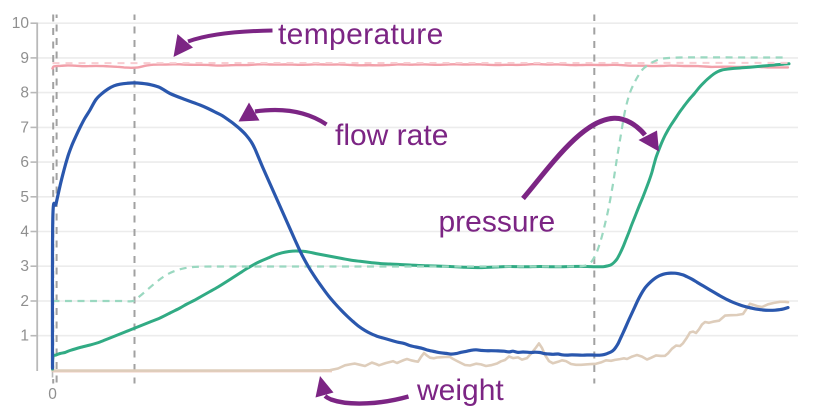 This screenshot has width=813, height=418. Describe the element at coordinates (361, 34) in the screenshot. I see `svg-text: temperature` at that location.